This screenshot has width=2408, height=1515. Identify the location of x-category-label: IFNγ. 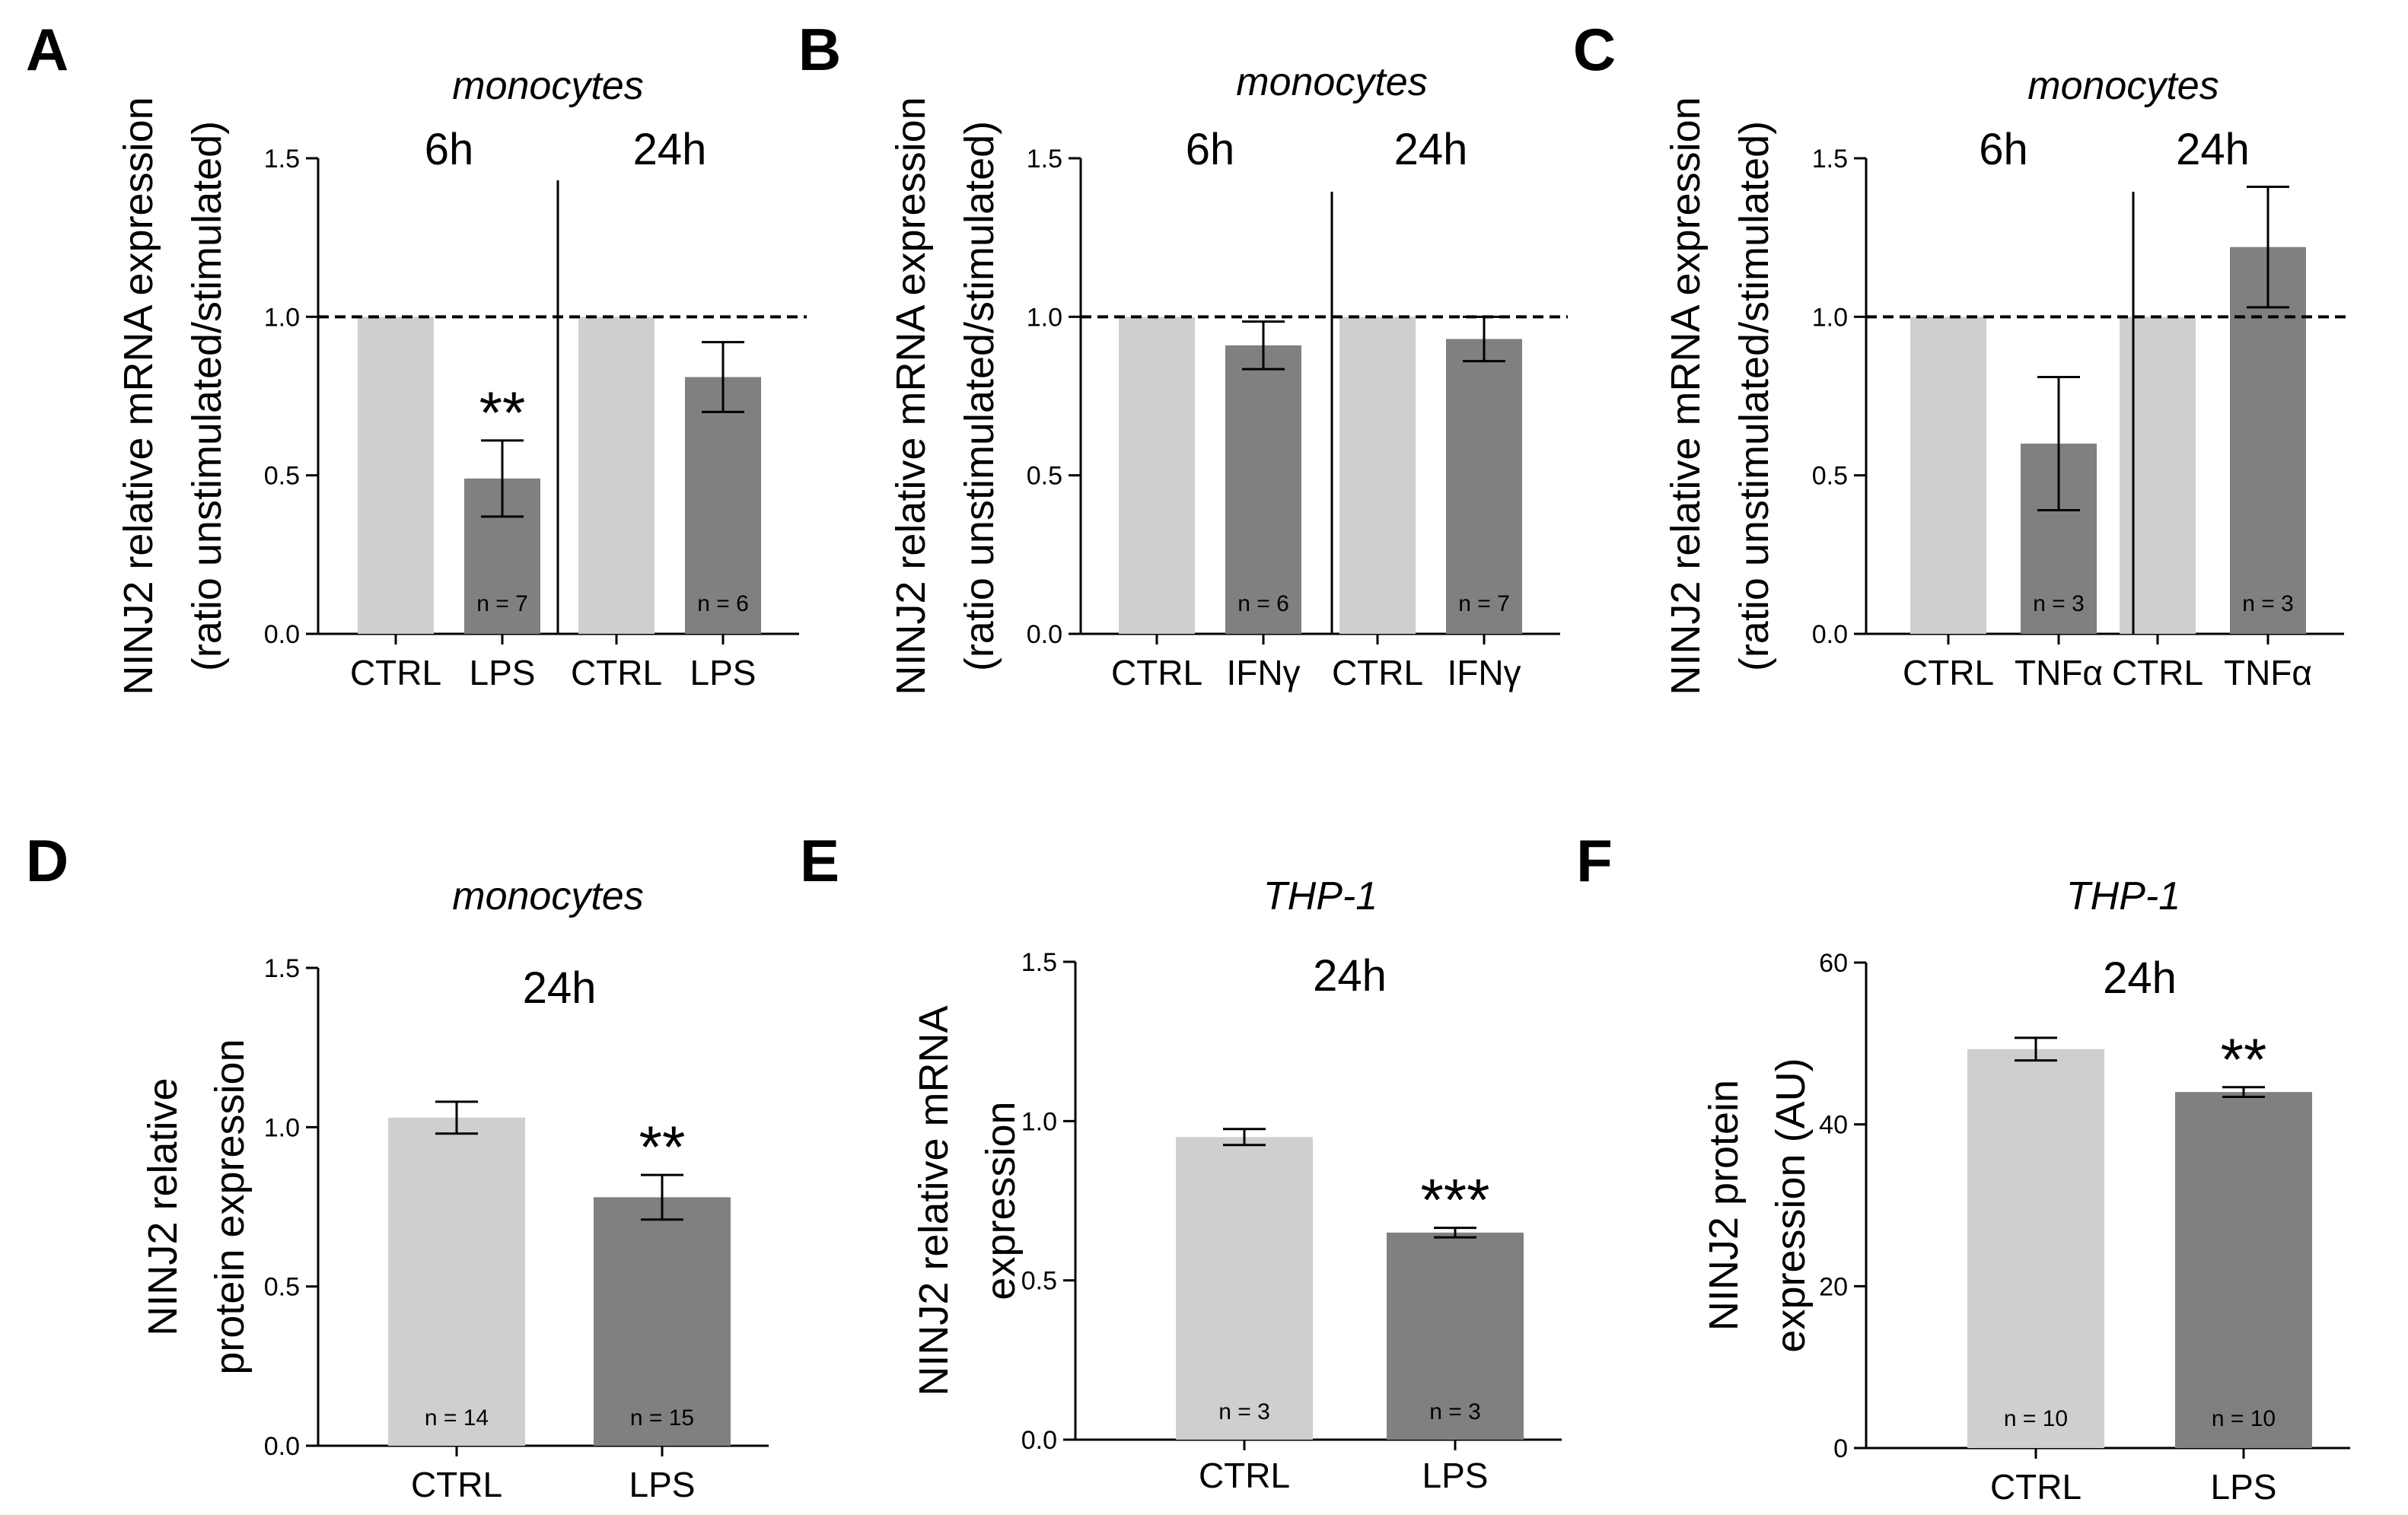
(1263, 672).